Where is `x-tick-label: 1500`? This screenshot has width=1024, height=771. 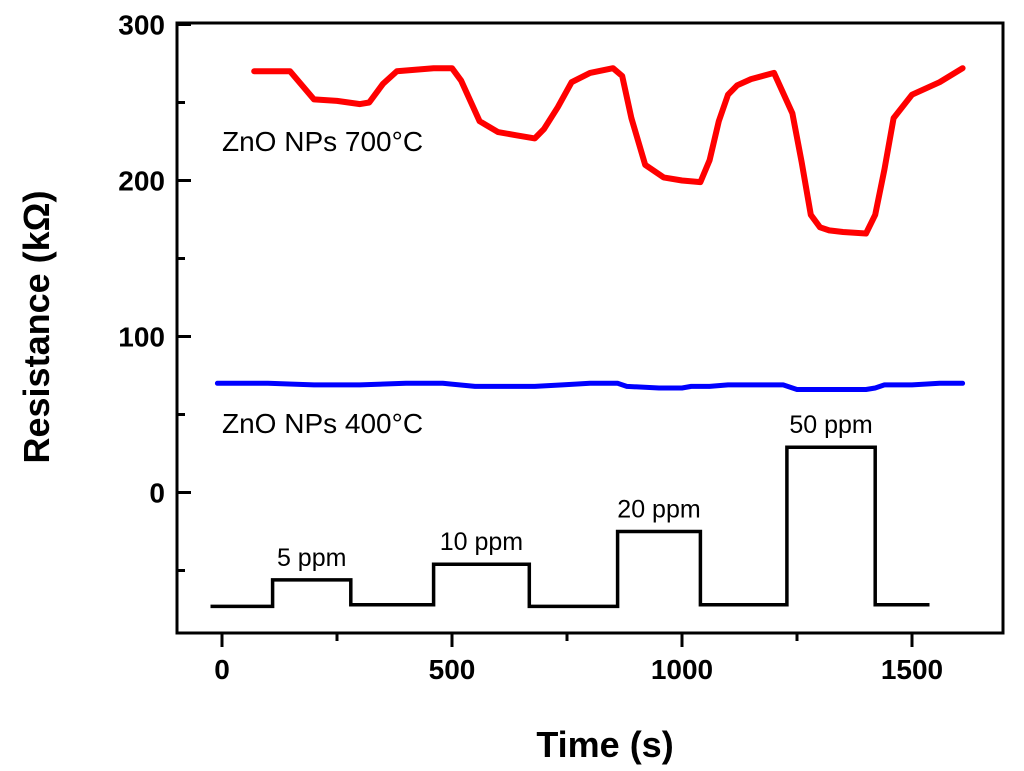 x-tick-label: 1500 is located at coordinates (912, 669).